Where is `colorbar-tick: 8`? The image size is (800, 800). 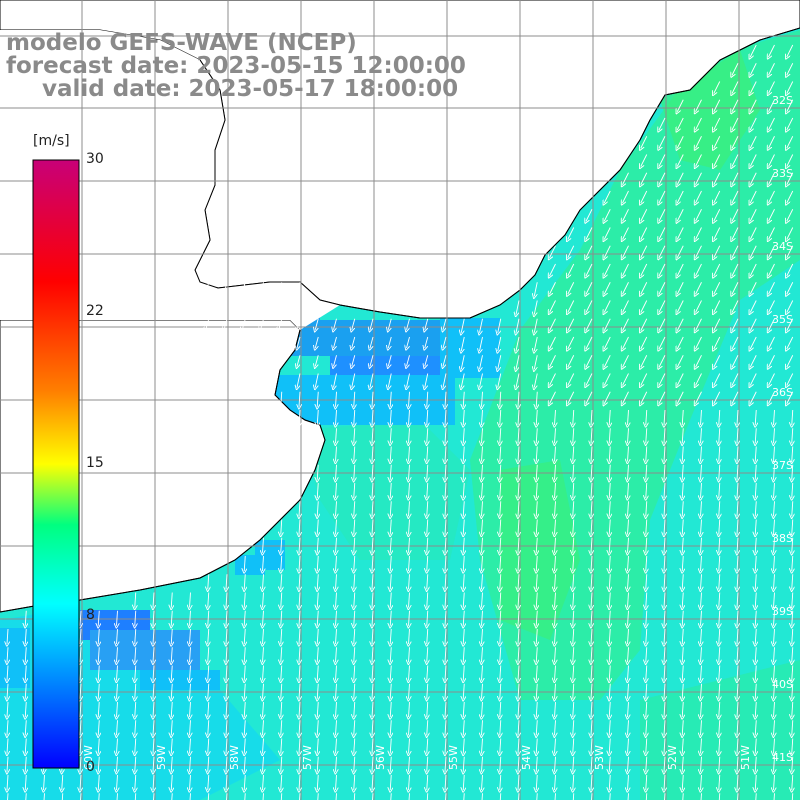
colorbar-tick: 8 is located at coordinates (90, 615).